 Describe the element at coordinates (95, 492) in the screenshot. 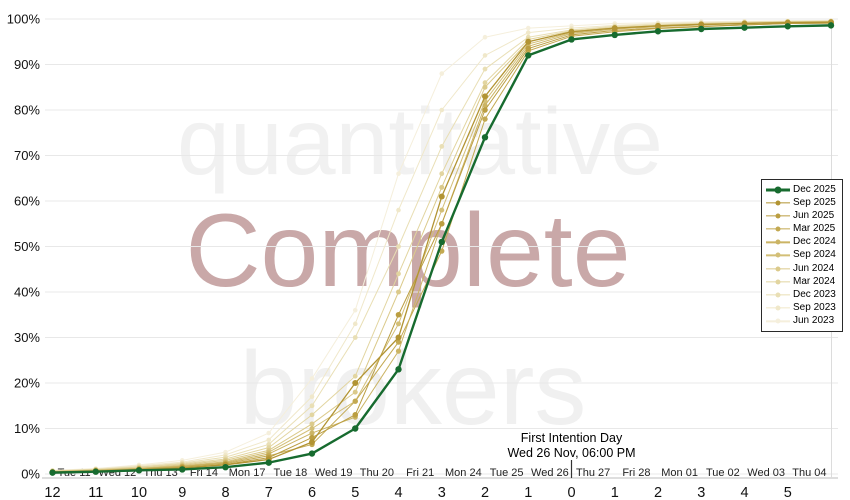

I see `x-axis-count-label: 11` at that location.